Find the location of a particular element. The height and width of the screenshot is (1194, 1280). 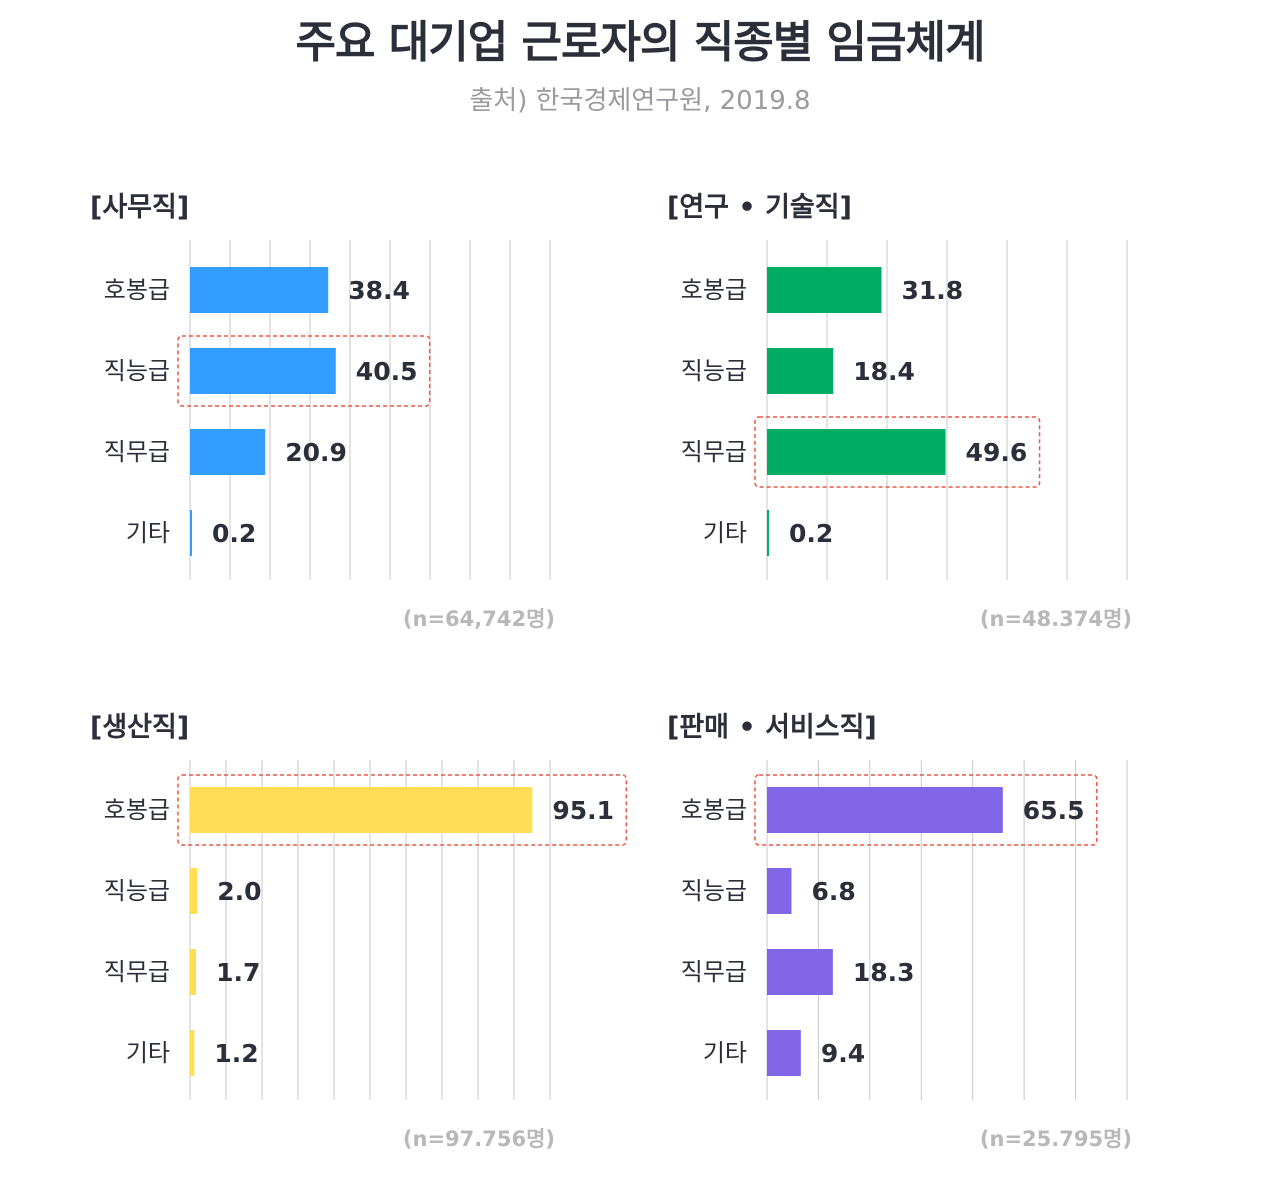

sample-size-label: (n=48.374명) is located at coordinates (1055, 619).